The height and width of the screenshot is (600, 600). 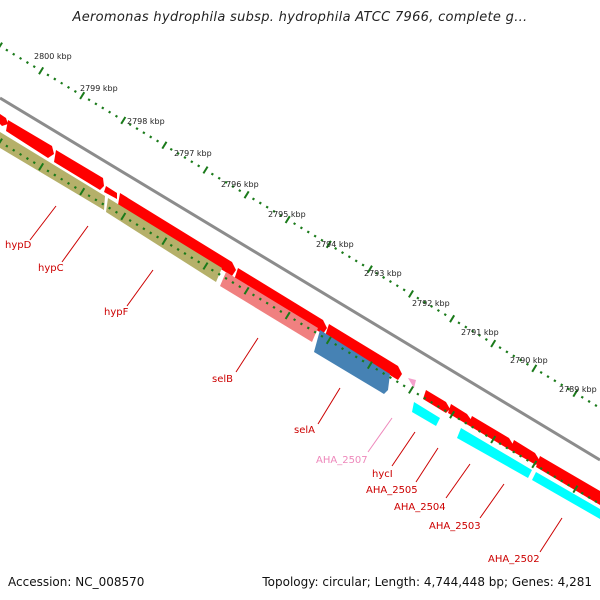 I want to click on gene-label-hycI: hycI, so click(x=382, y=474).